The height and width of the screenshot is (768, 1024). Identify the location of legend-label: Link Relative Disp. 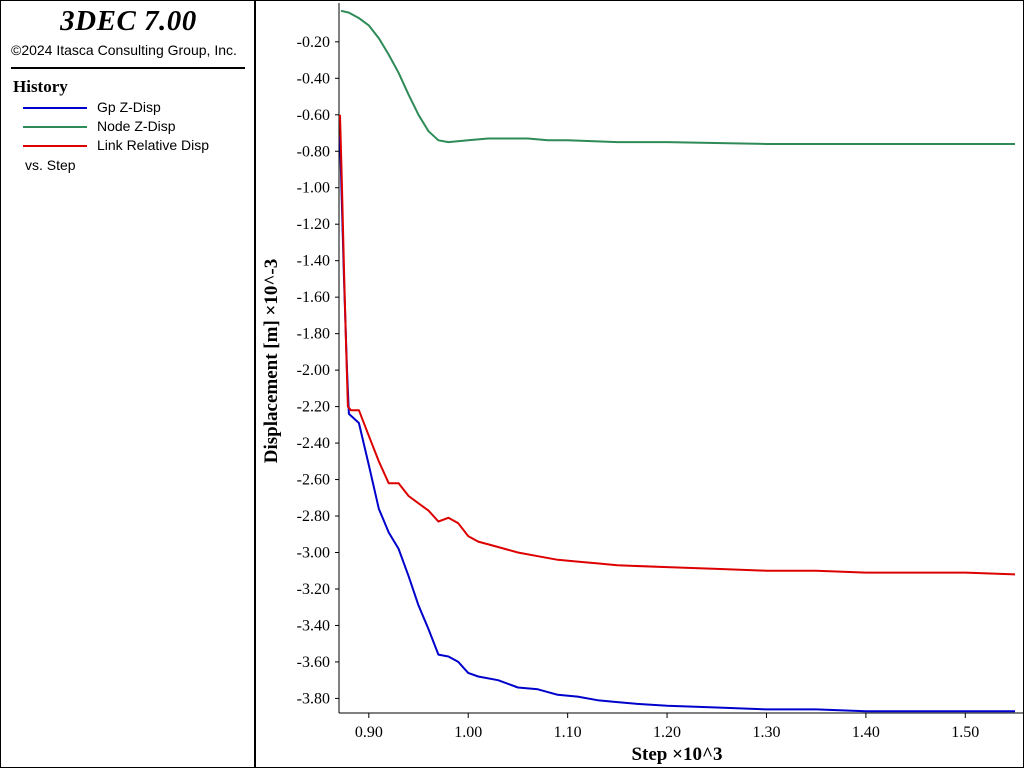
(153, 145).